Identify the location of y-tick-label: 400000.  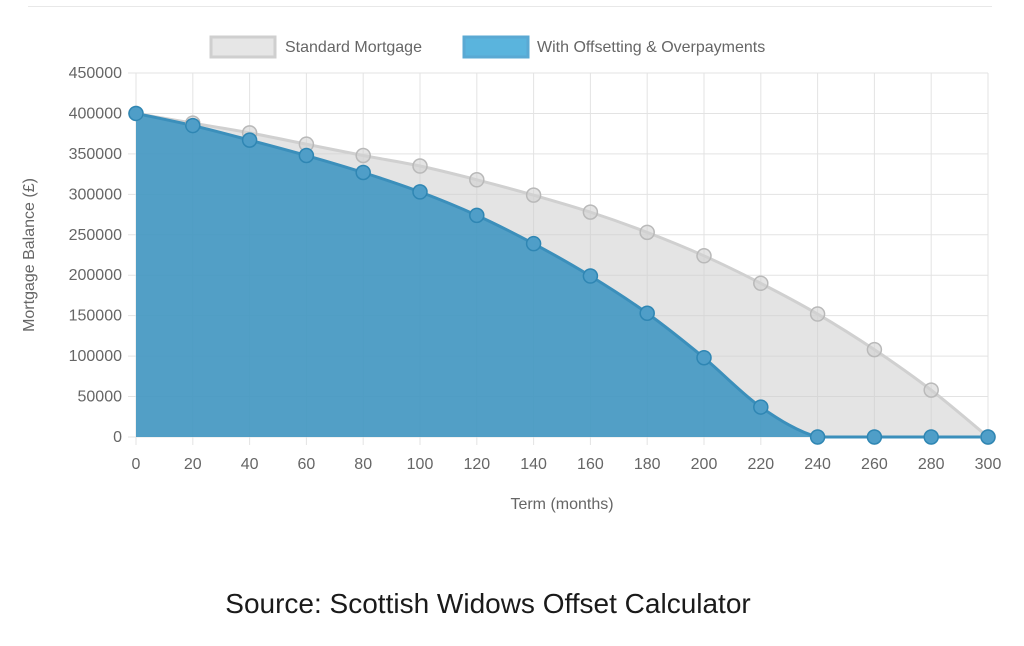
(95, 113).